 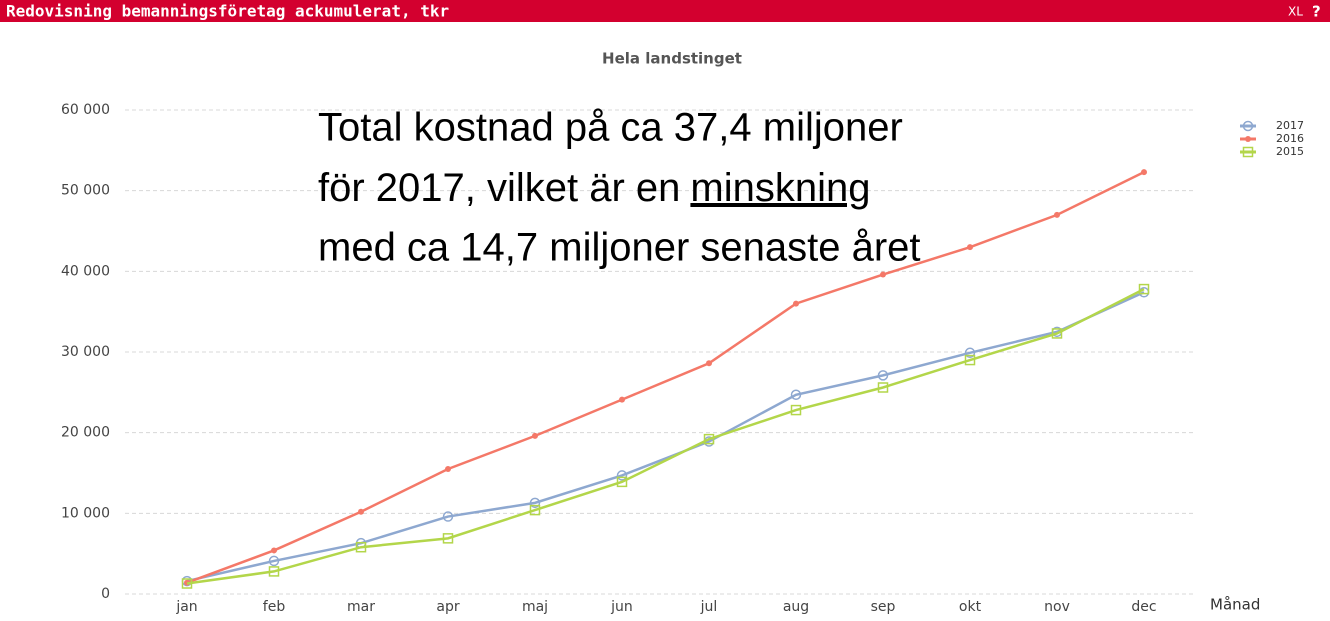 I want to click on x-tick-label: sep, so click(x=883, y=607).